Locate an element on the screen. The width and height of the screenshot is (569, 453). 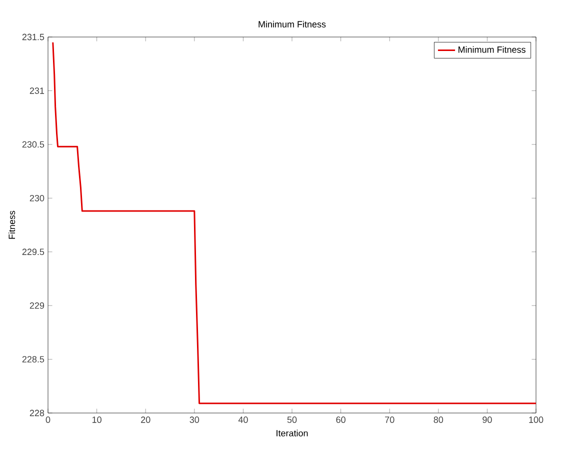
x-tick-label: 80 is located at coordinates (439, 419).